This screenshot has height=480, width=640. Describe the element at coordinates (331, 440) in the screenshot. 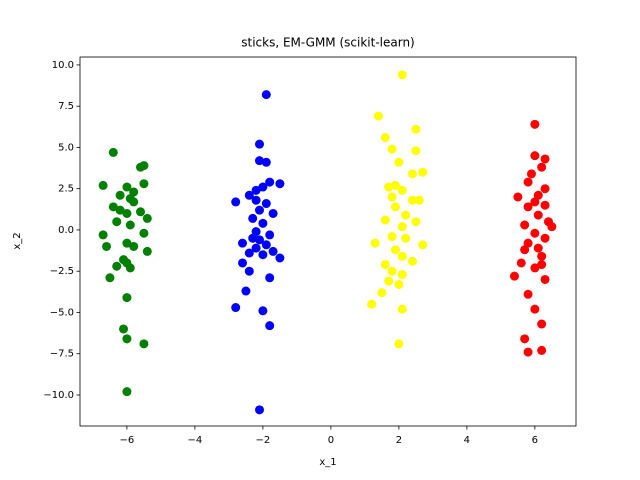

I see `x-tick-label: 0` at that location.